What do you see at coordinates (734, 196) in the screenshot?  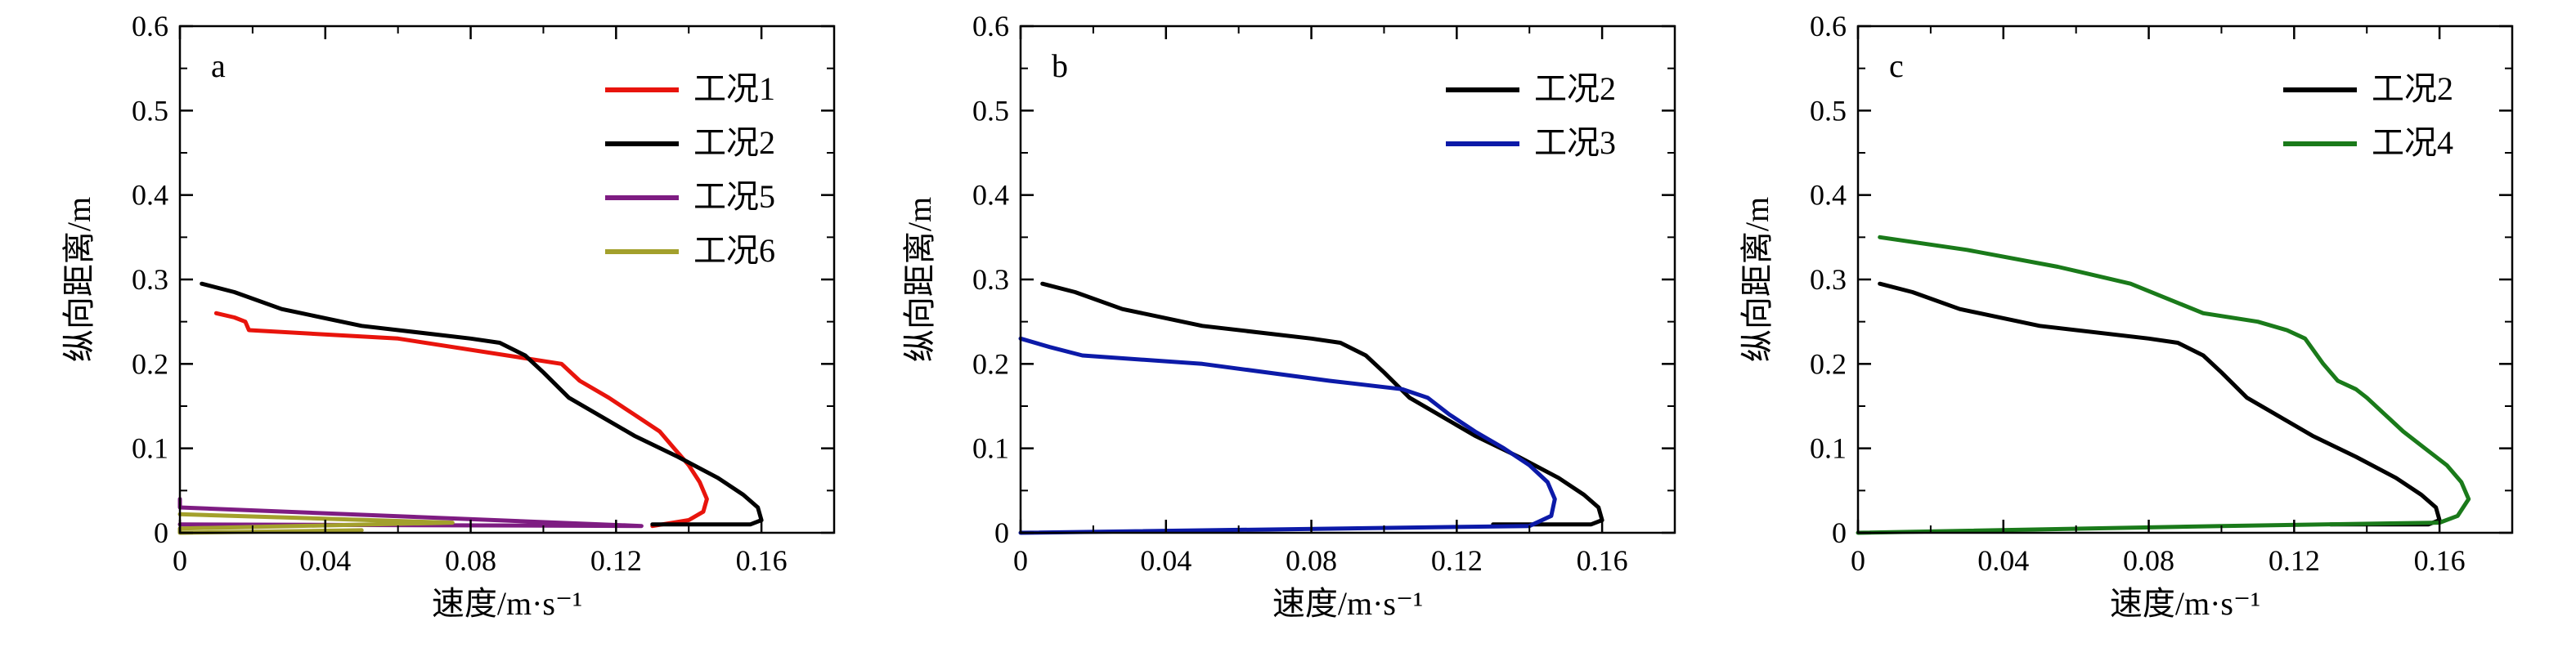 I see `legend-label: 工况5` at bounding box center [734, 196].